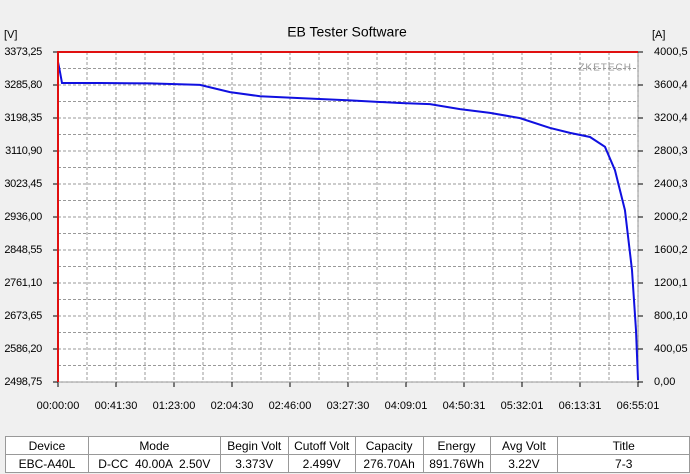  Describe the element at coordinates (389, 463) in the screenshot. I see `table-cell: 276.70Ah` at that location.